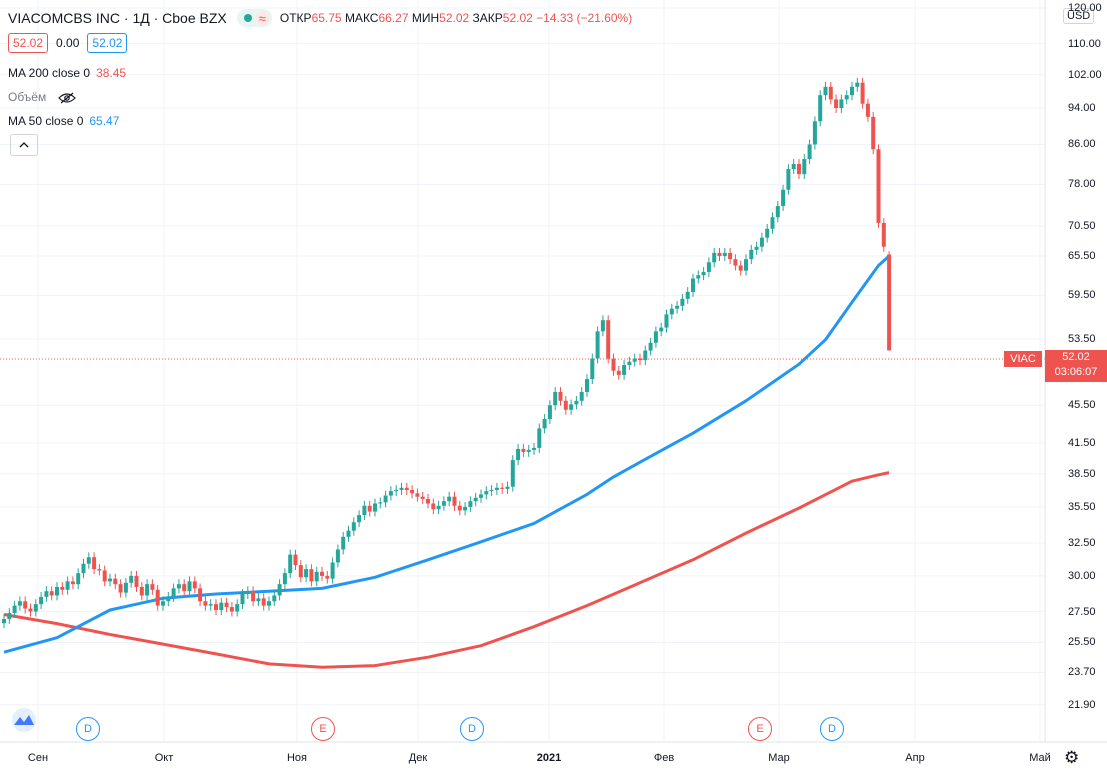 The image size is (1107, 775). What do you see at coordinates (1082, 295) in the screenshot?
I see `price-axis-tick: 59.50` at bounding box center [1082, 295].